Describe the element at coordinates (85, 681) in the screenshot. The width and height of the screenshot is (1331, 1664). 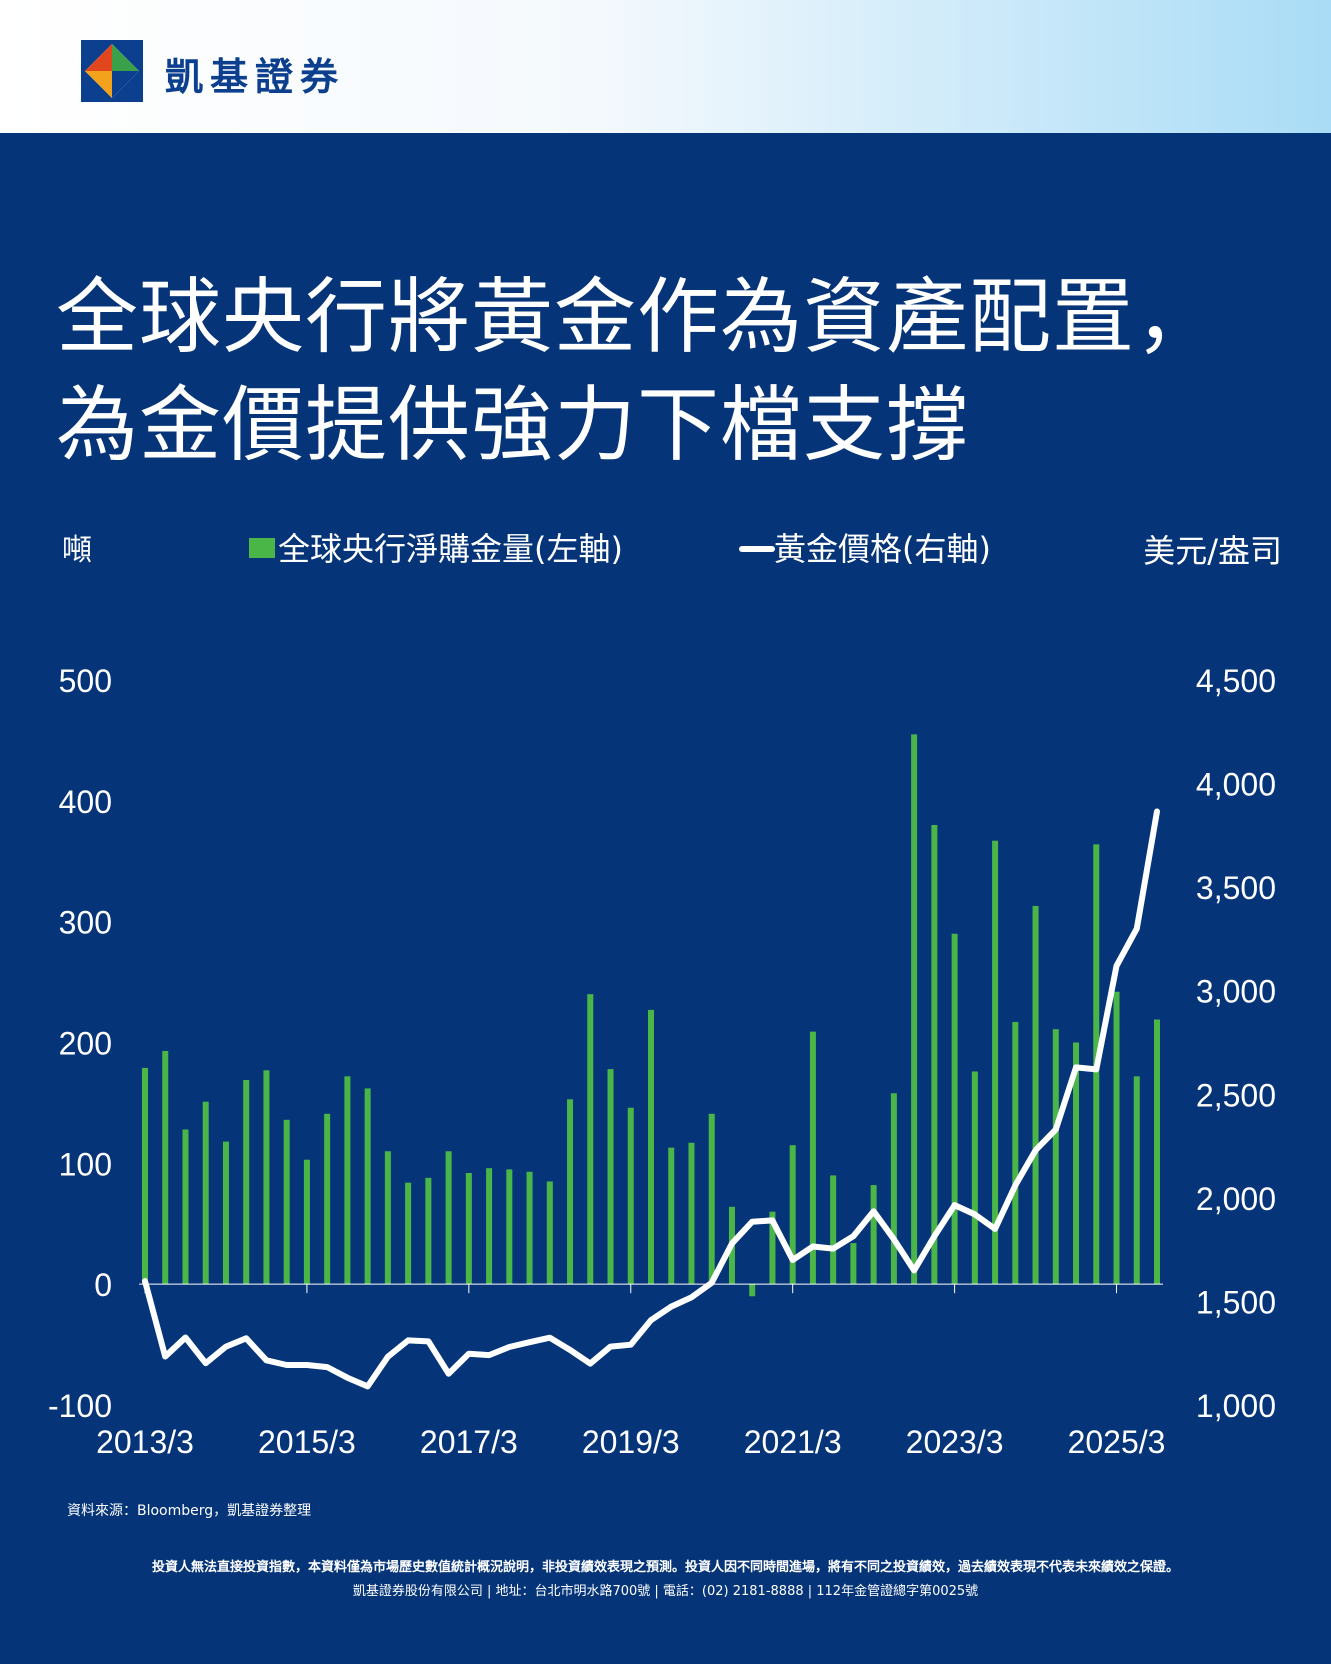
I see `left-tick-label: 500` at that location.